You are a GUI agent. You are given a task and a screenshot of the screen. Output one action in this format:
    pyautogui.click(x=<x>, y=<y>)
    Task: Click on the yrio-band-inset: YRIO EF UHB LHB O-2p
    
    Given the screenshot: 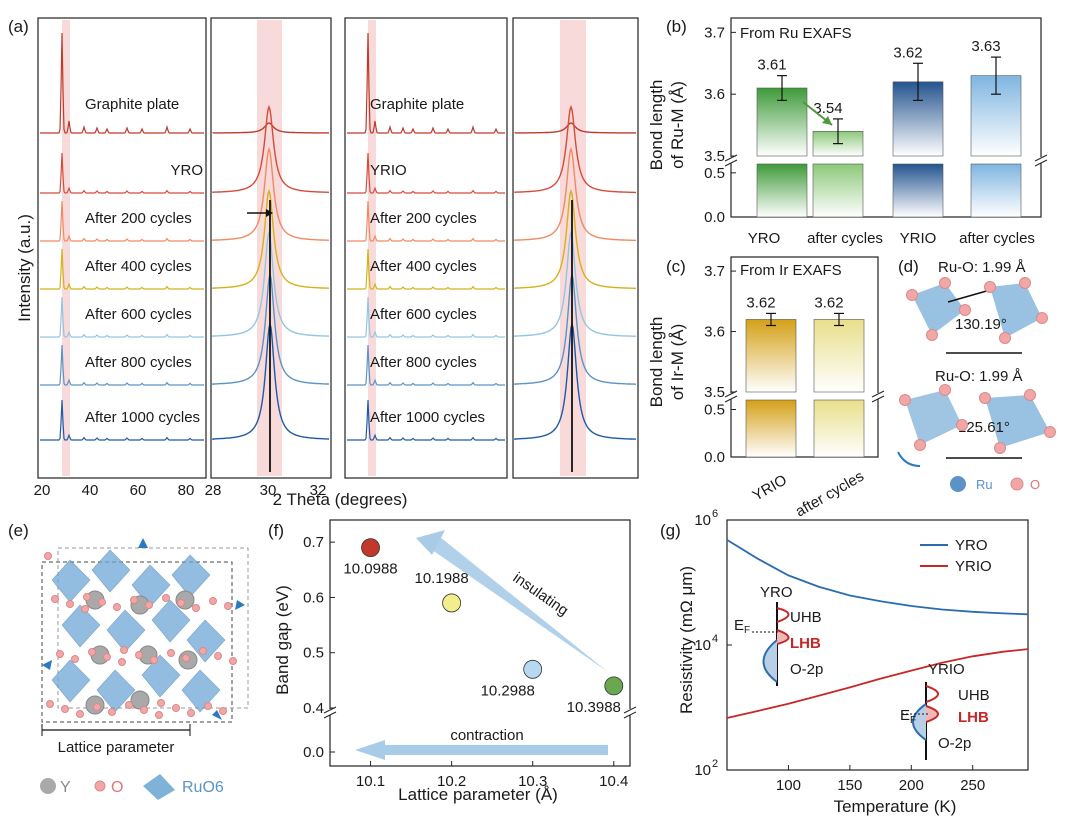 What is the action you would take?
    pyautogui.click(x=945, y=710)
    